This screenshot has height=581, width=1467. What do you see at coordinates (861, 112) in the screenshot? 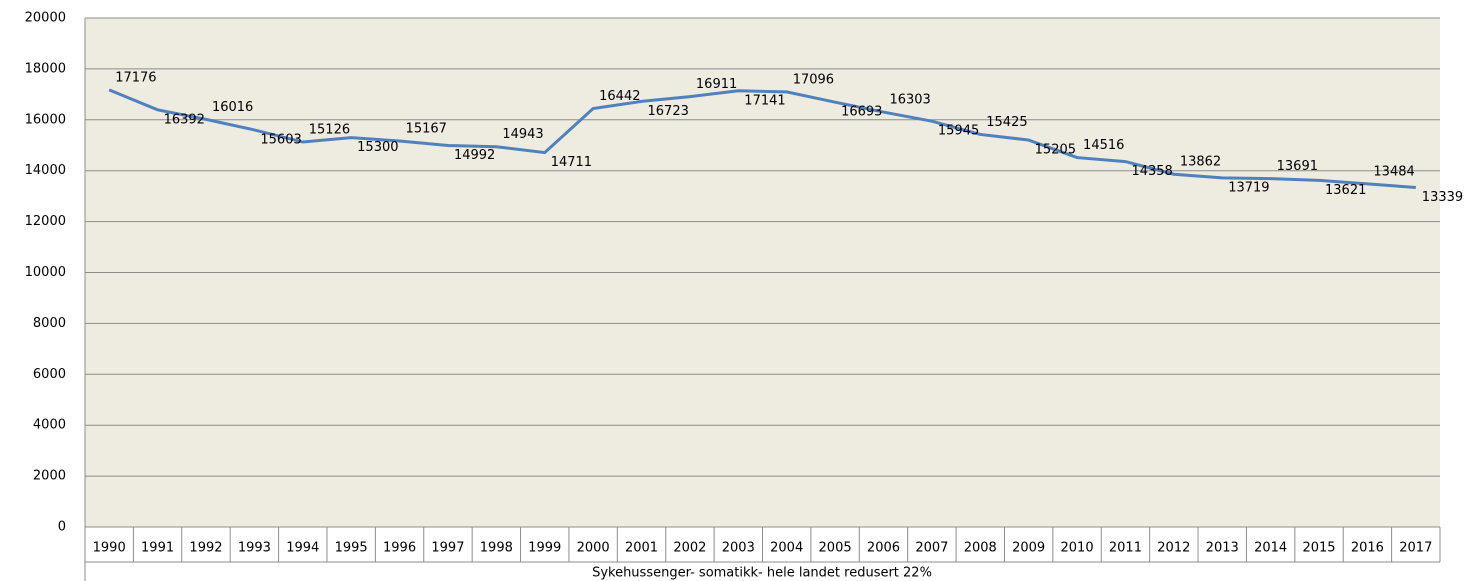
I see `data-label: 16693` at bounding box center [861, 112].